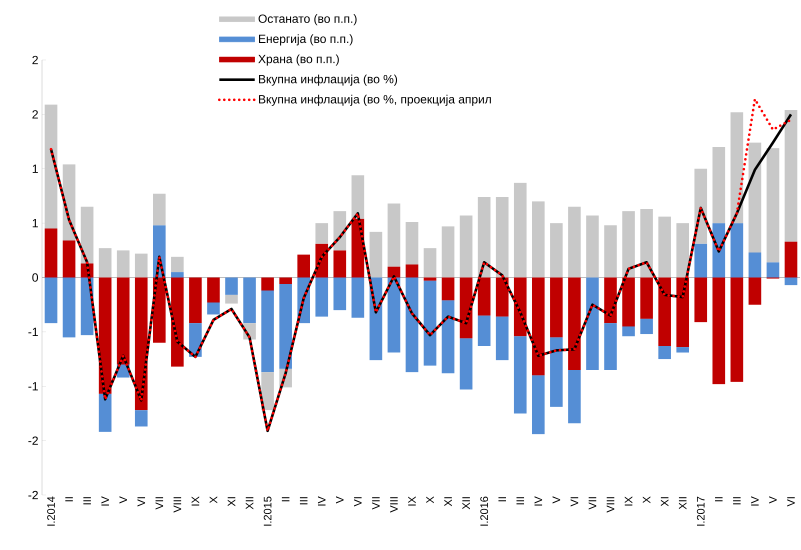  I want to click on y-tick-label: 0, so click(35, 277).